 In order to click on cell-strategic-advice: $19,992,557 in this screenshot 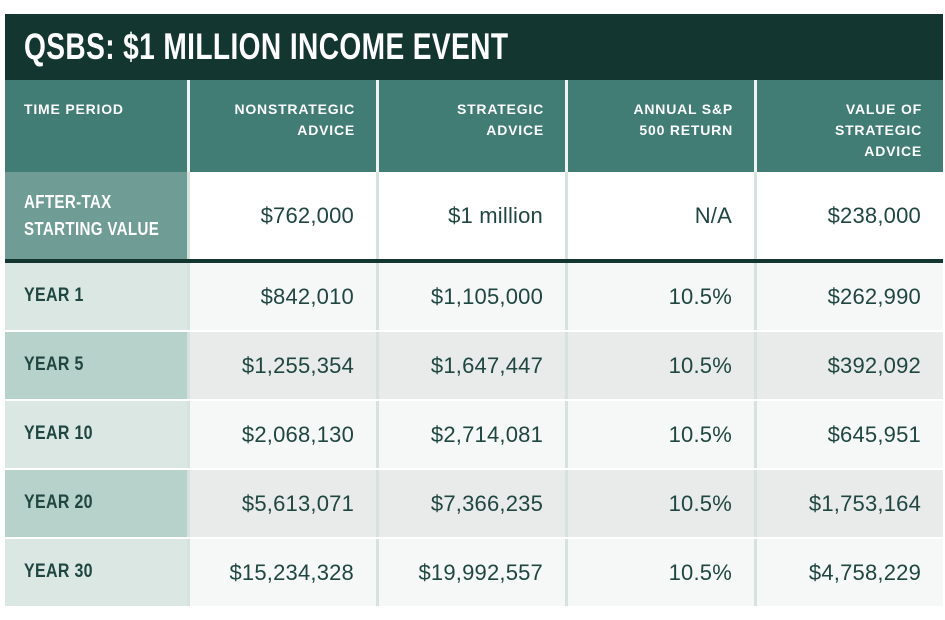, I will do `click(472, 572)`.